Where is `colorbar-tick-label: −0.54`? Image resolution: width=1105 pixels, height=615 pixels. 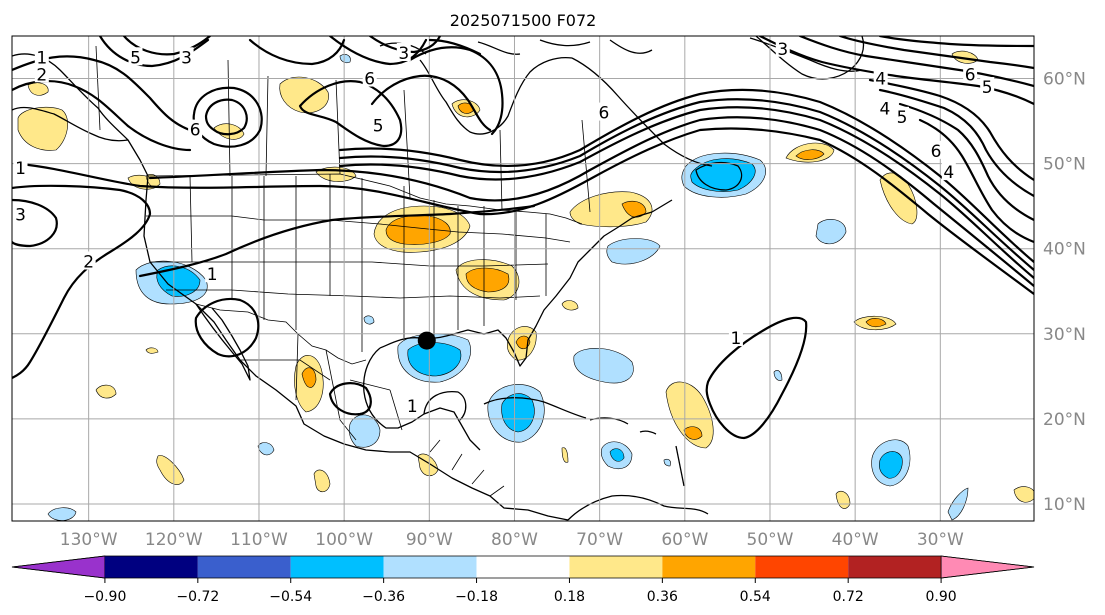
colorbar-tick-label: −0.54 is located at coordinates (290, 597).